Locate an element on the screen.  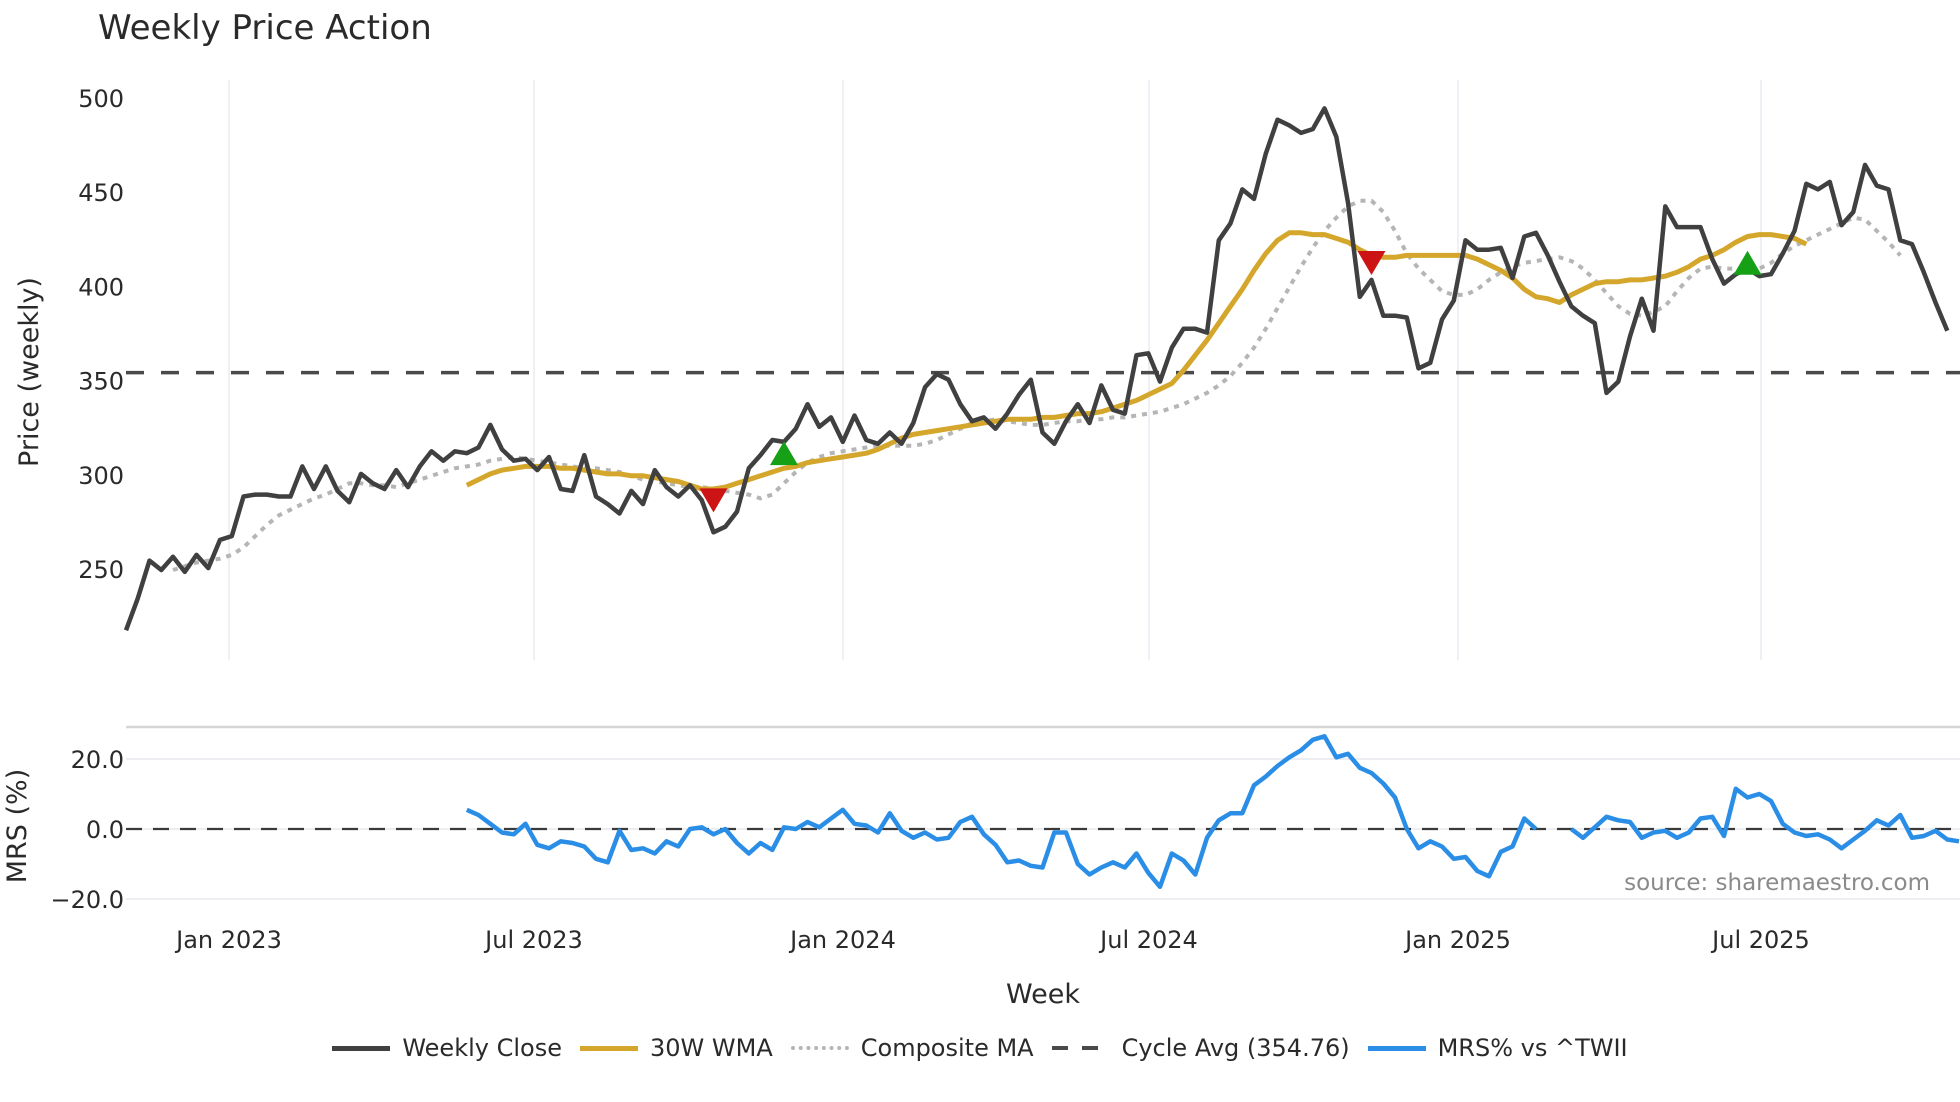
legend-label: Weekly Close is located at coordinates (482, 1048).